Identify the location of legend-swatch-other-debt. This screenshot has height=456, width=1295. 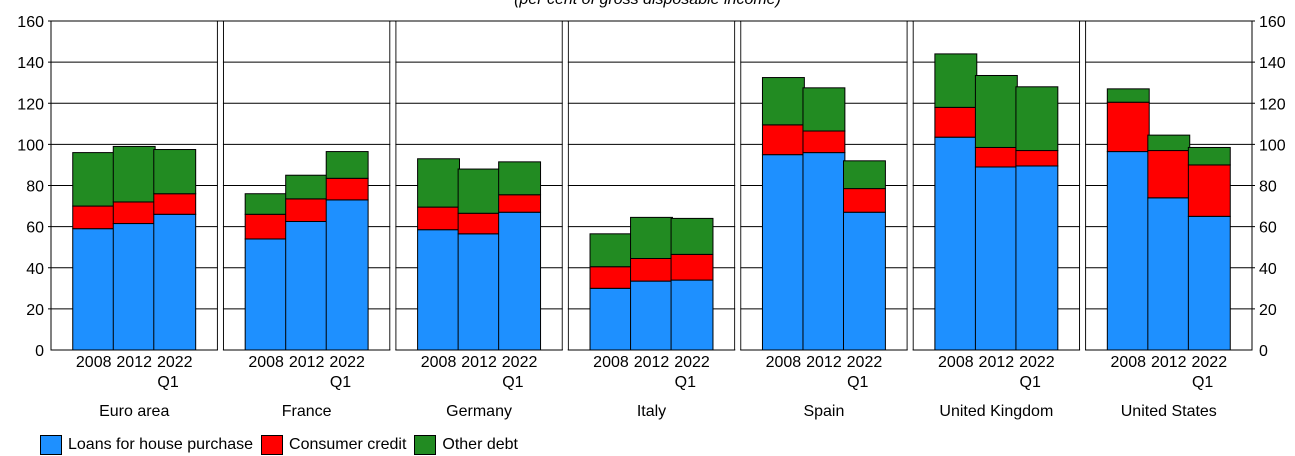
(425, 445).